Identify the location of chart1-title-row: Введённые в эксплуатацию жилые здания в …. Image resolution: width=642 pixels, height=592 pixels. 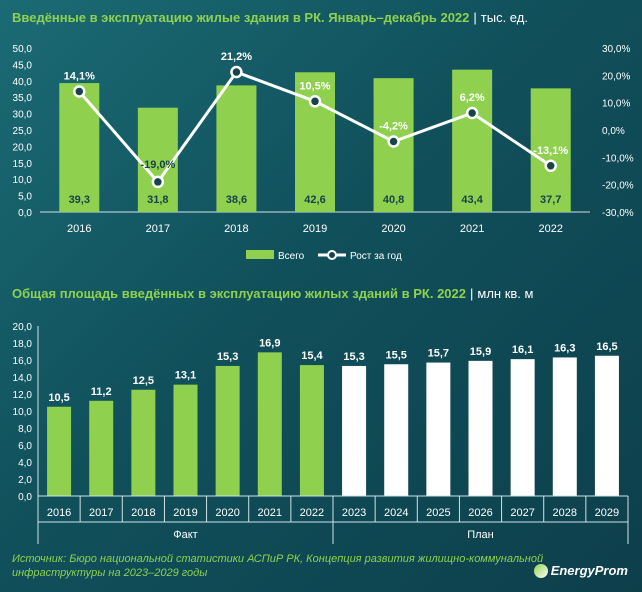
(270, 17).